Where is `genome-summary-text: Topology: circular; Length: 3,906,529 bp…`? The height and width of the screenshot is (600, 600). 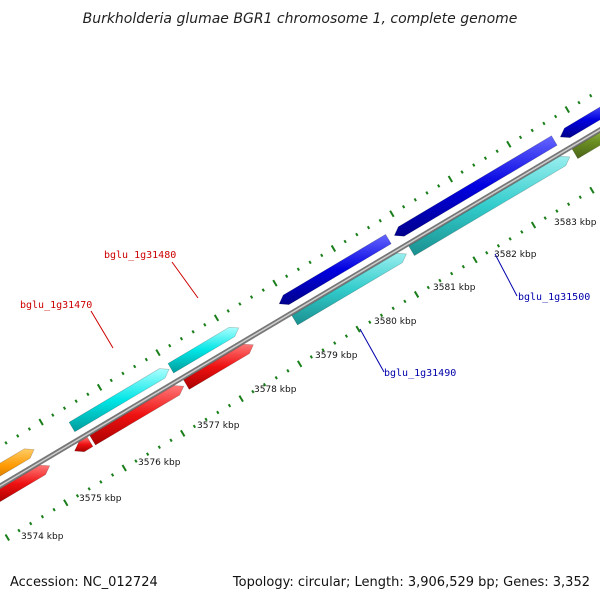
genome-summary-text: Topology: circular; Length: 3,906,529 bp… is located at coordinates (411, 582).